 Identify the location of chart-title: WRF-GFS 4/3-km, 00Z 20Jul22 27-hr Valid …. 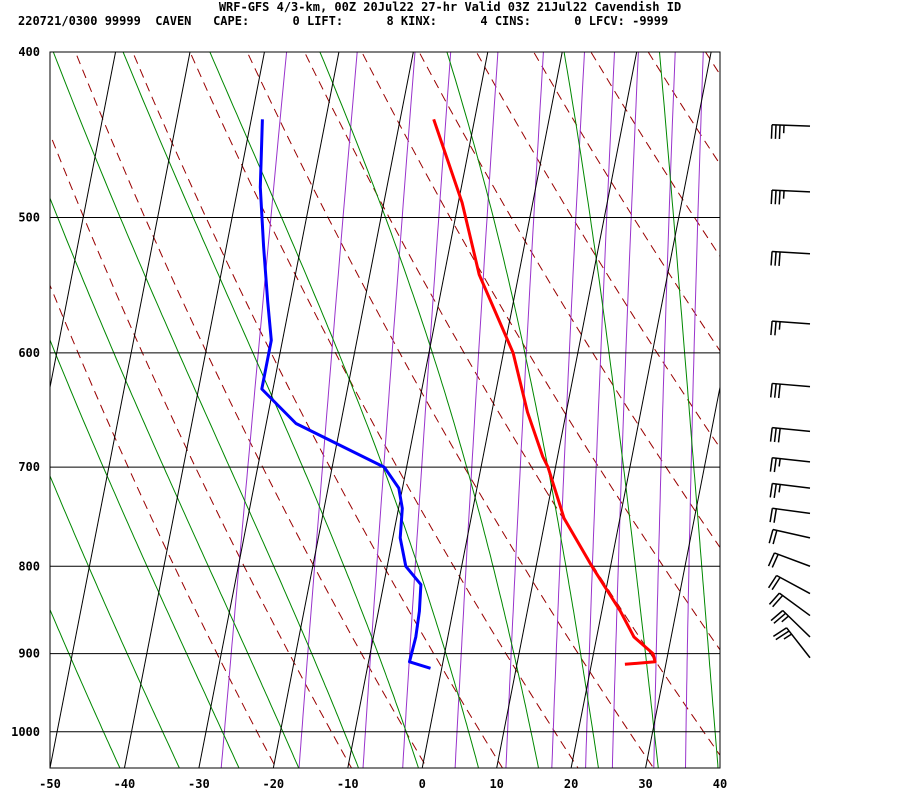
(450, 7).